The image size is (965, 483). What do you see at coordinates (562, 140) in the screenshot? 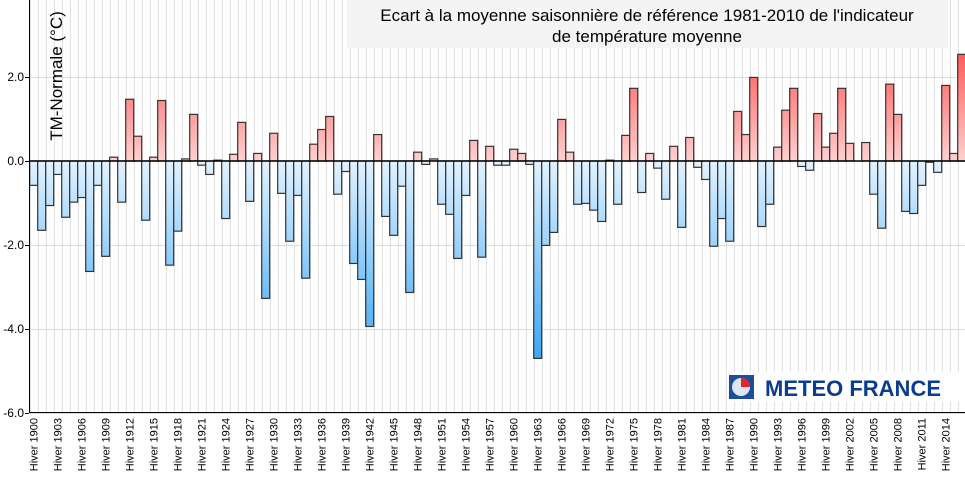
I see `bar-hiver-1966` at bounding box center [562, 140].